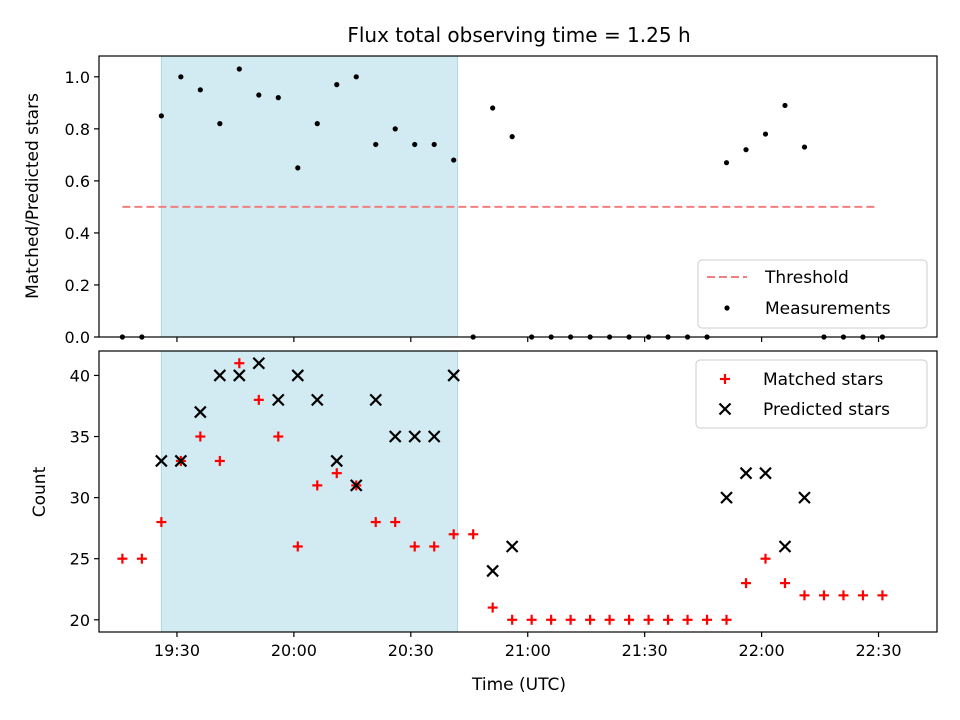 This screenshot has height=720, width=960. Describe the element at coordinates (811, 394) in the screenshot. I see `bottom-legend: Matched stars Predicted stars` at that location.